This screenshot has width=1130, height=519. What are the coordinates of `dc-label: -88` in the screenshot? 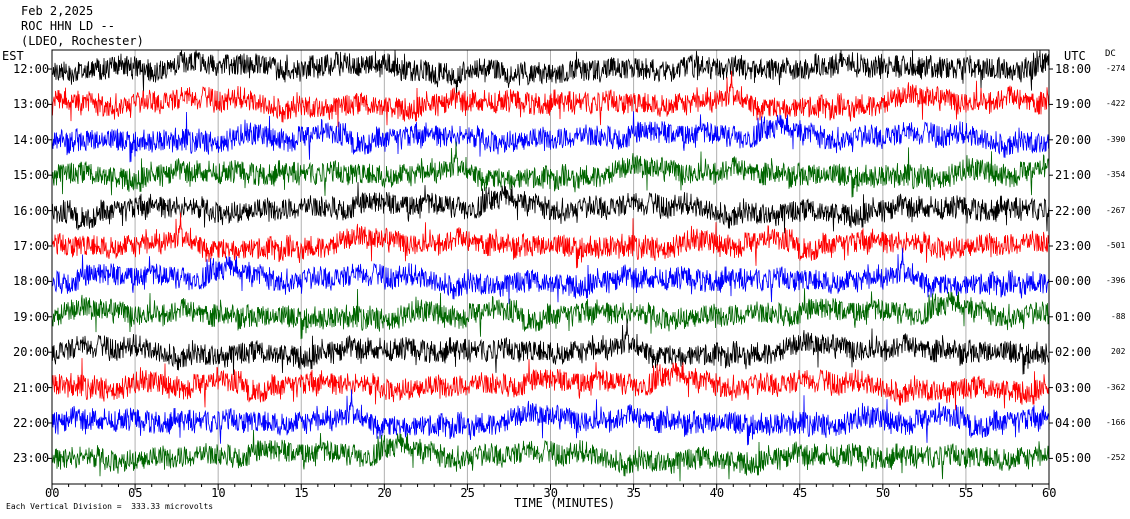 It's located at (1118, 316).